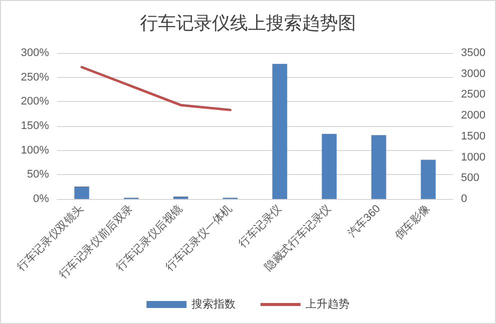 The width and height of the screenshot is (496, 324). What do you see at coordinates (248, 23) in the screenshot?
I see `chart-title: 行车记录仪线上搜索趋势图` at bounding box center [248, 23].